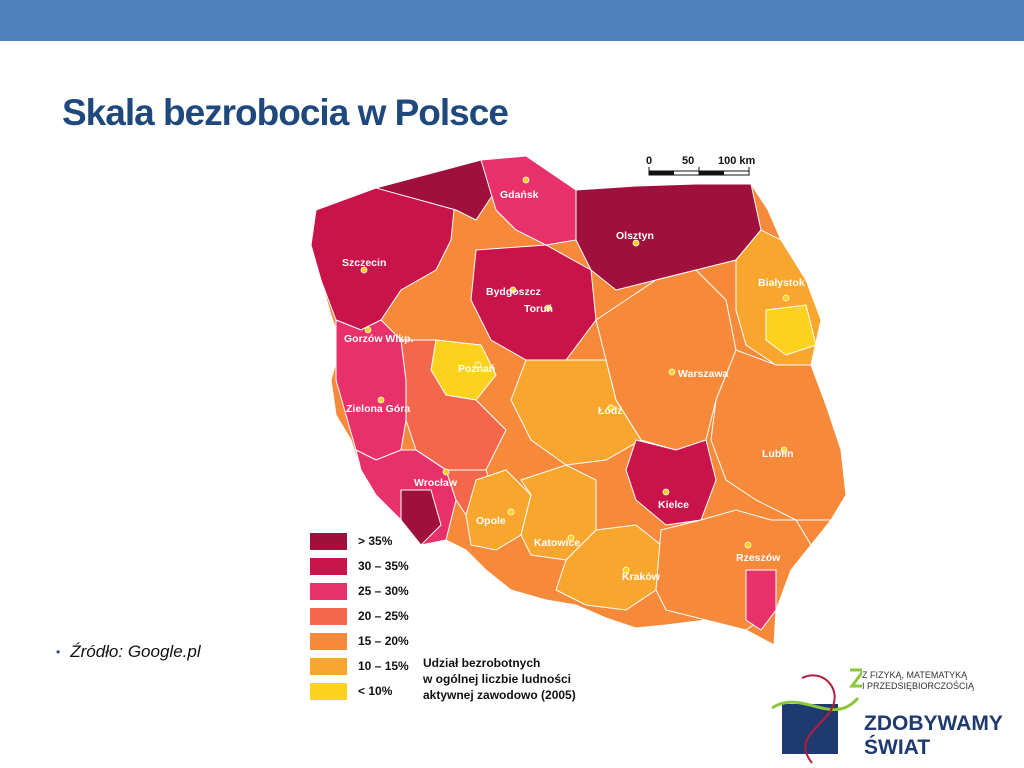  I want to click on slide-title: Skala bezrobocia w Polsce, so click(285, 112).